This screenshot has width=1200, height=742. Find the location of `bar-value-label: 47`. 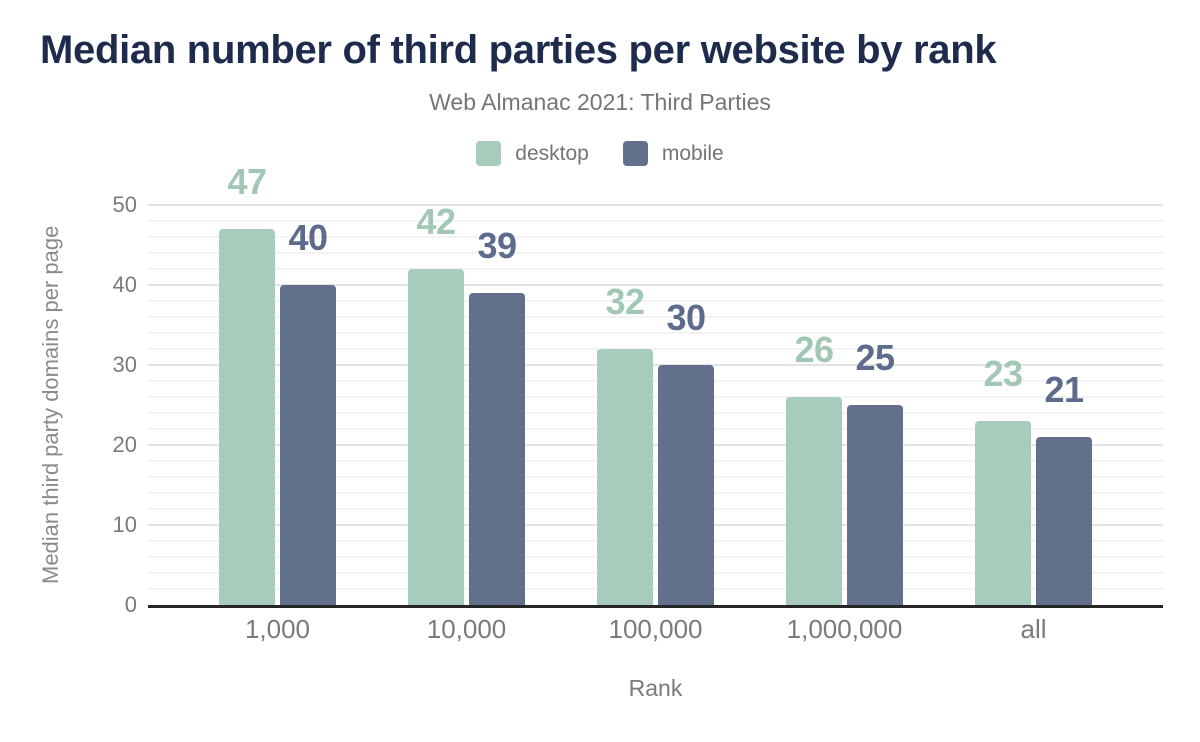

bar-value-label: 47 is located at coordinates (247, 181).